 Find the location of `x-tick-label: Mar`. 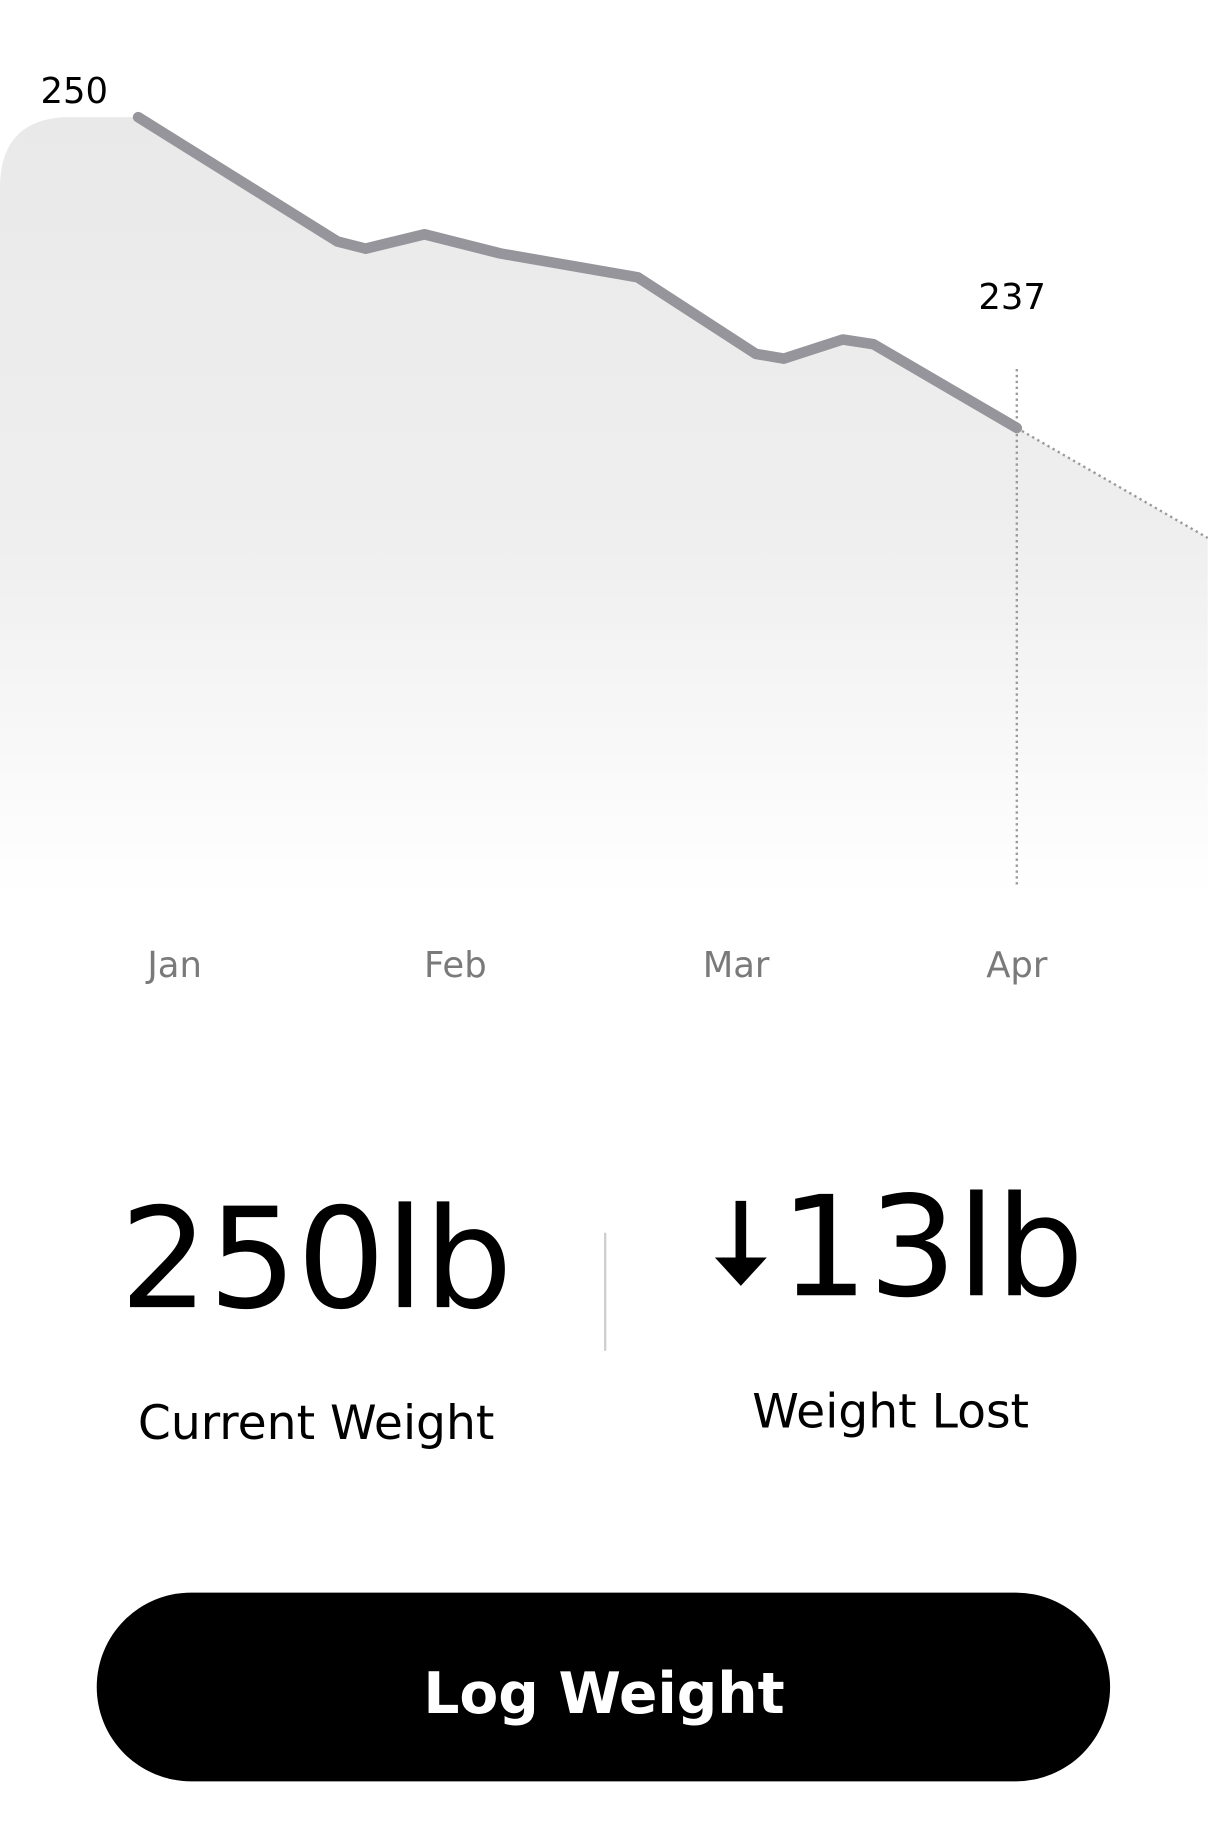

x-tick-label: Mar is located at coordinates (736, 965).